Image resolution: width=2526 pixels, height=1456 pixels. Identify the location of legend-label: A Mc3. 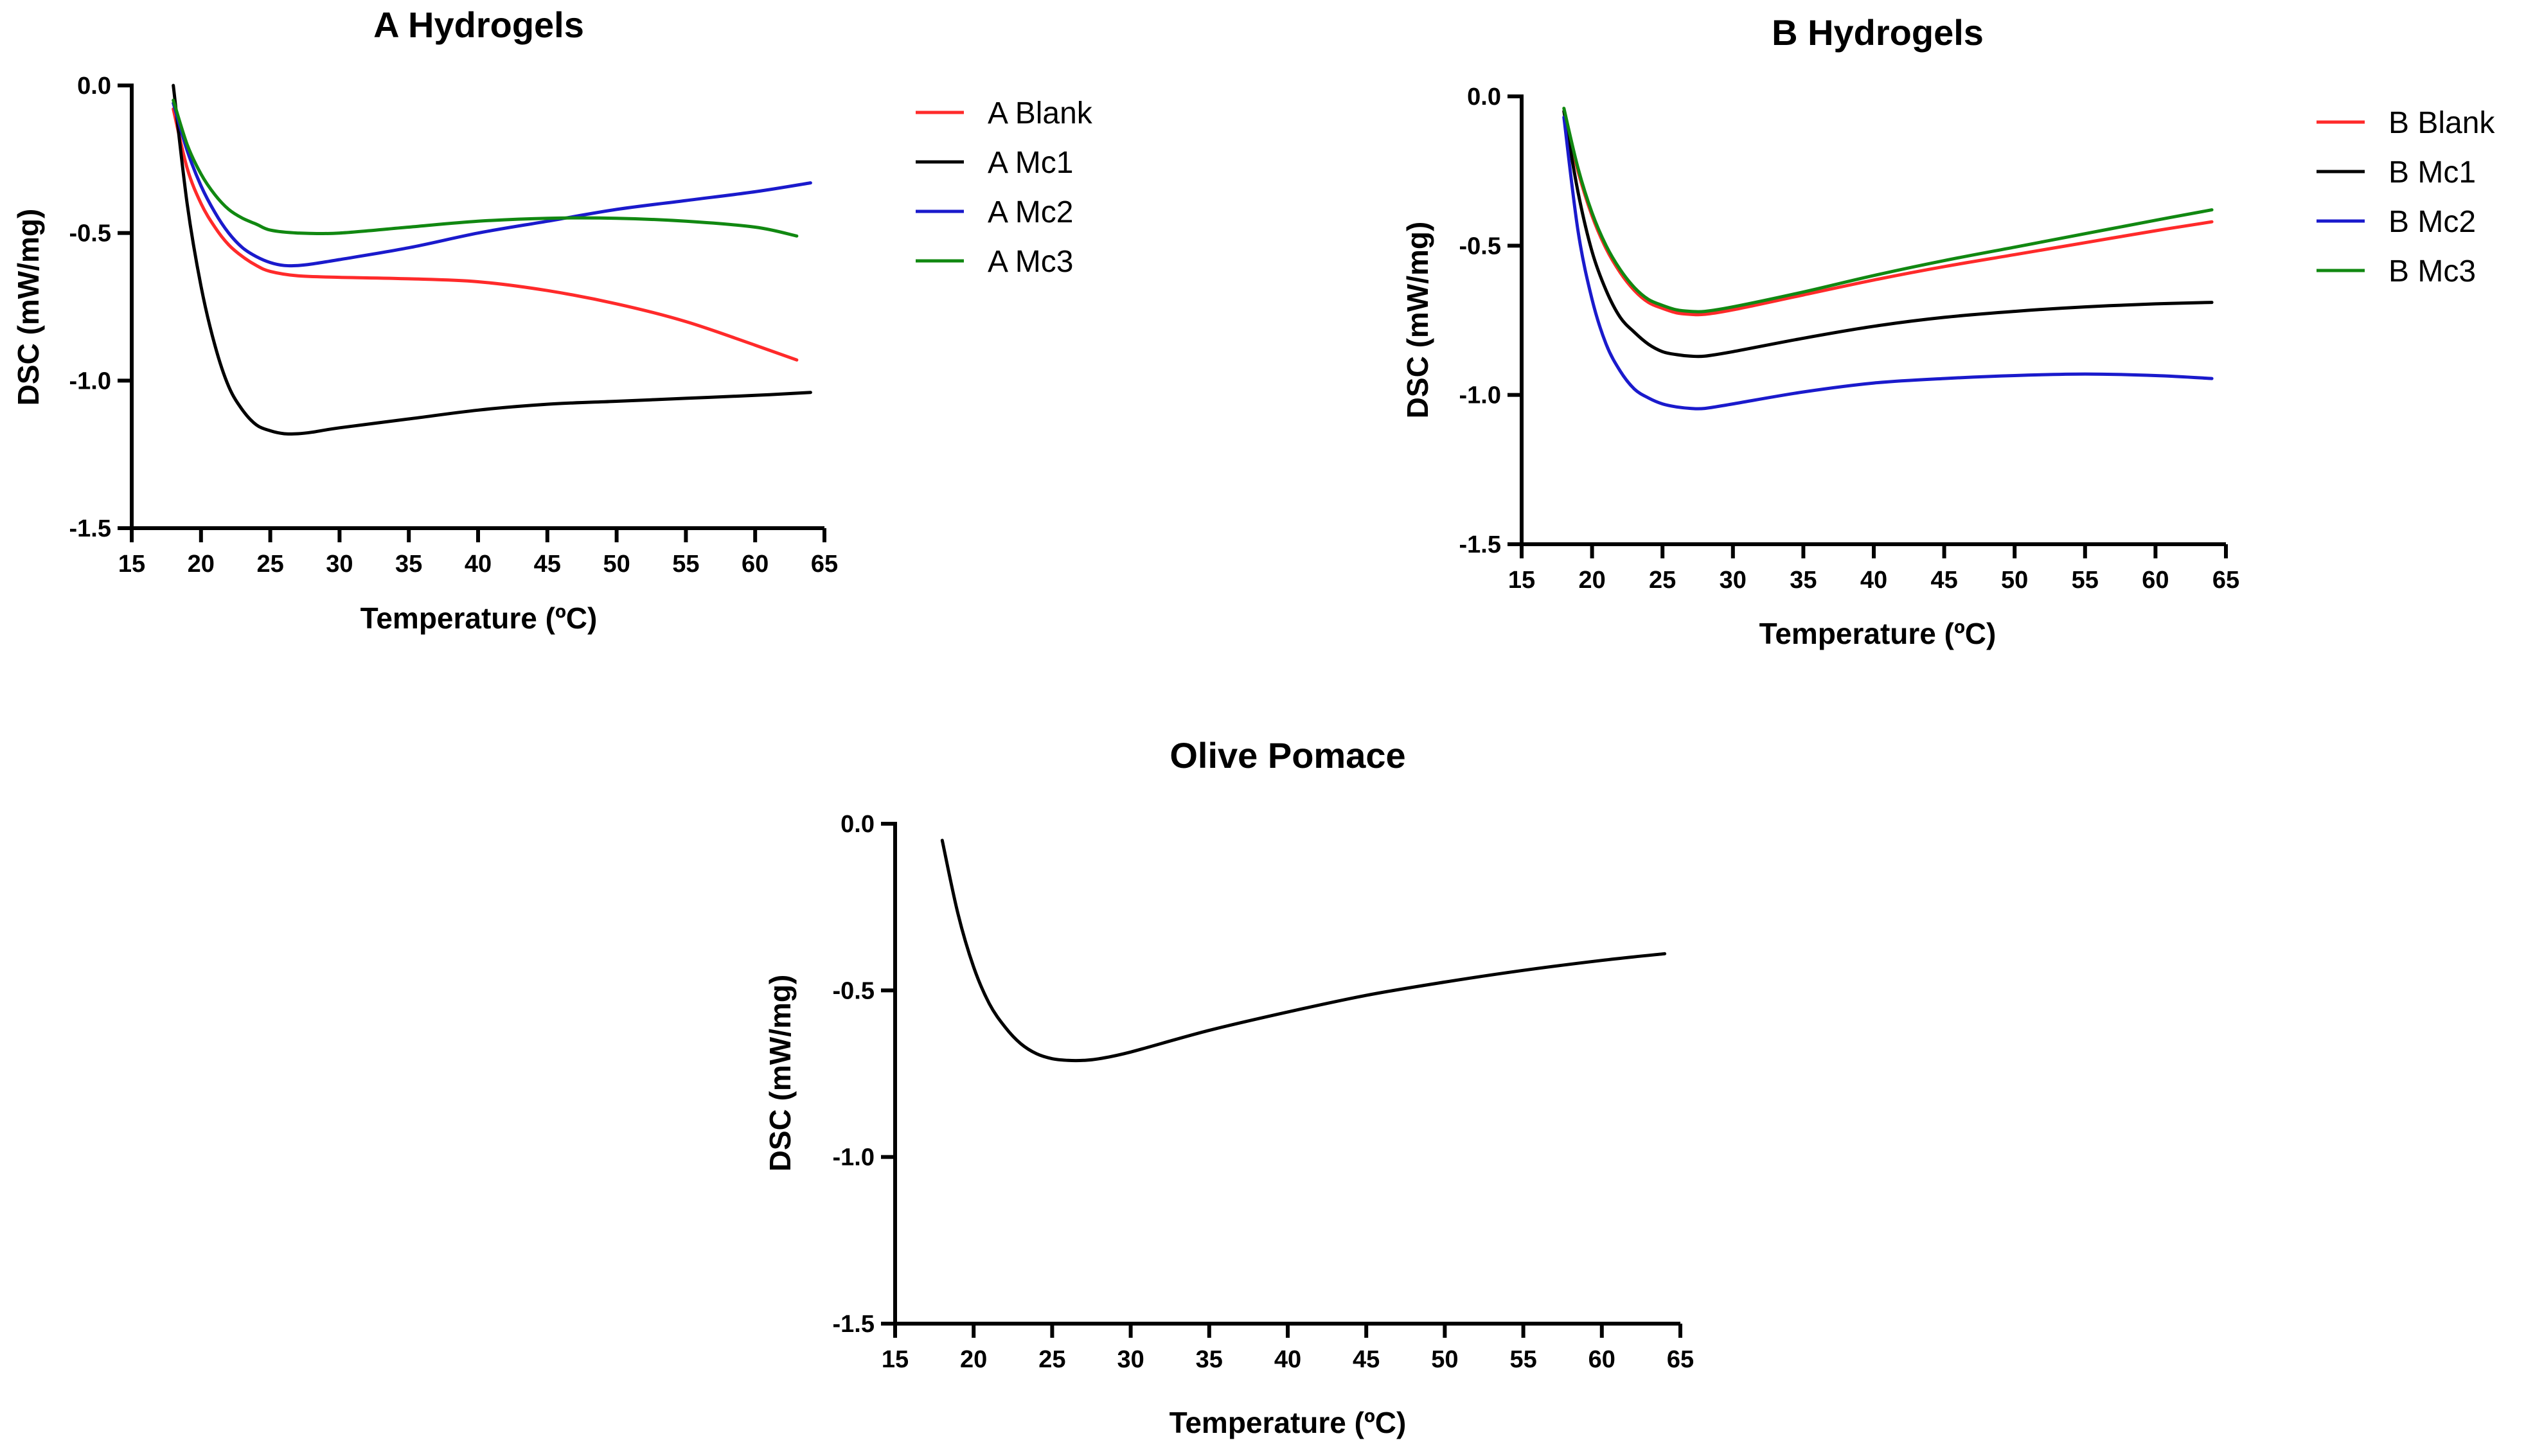
(1030, 262).